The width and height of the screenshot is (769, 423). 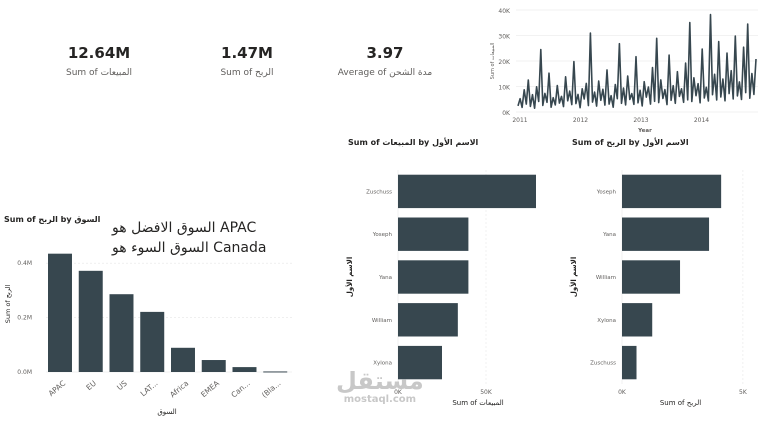 What do you see at coordinates (630, 142) in the screenshot?
I see `profit-by-name-title: Sum of الربح by الاسم الأول` at bounding box center [630, 142].